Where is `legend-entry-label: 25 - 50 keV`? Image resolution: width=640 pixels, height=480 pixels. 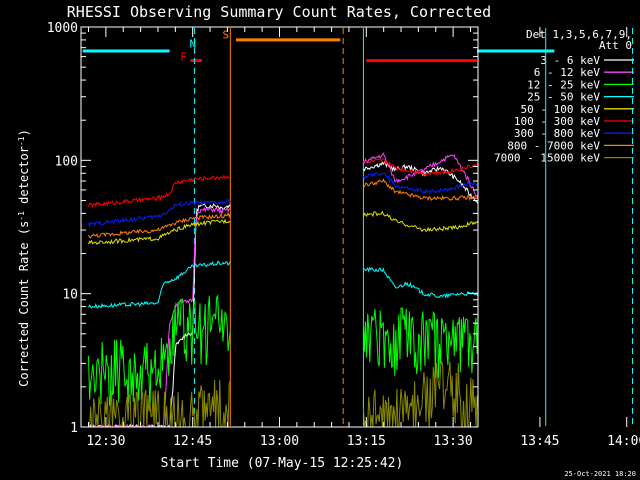
legend-entry-label: 25 - 50 keV is located at coordinates (563, 97).